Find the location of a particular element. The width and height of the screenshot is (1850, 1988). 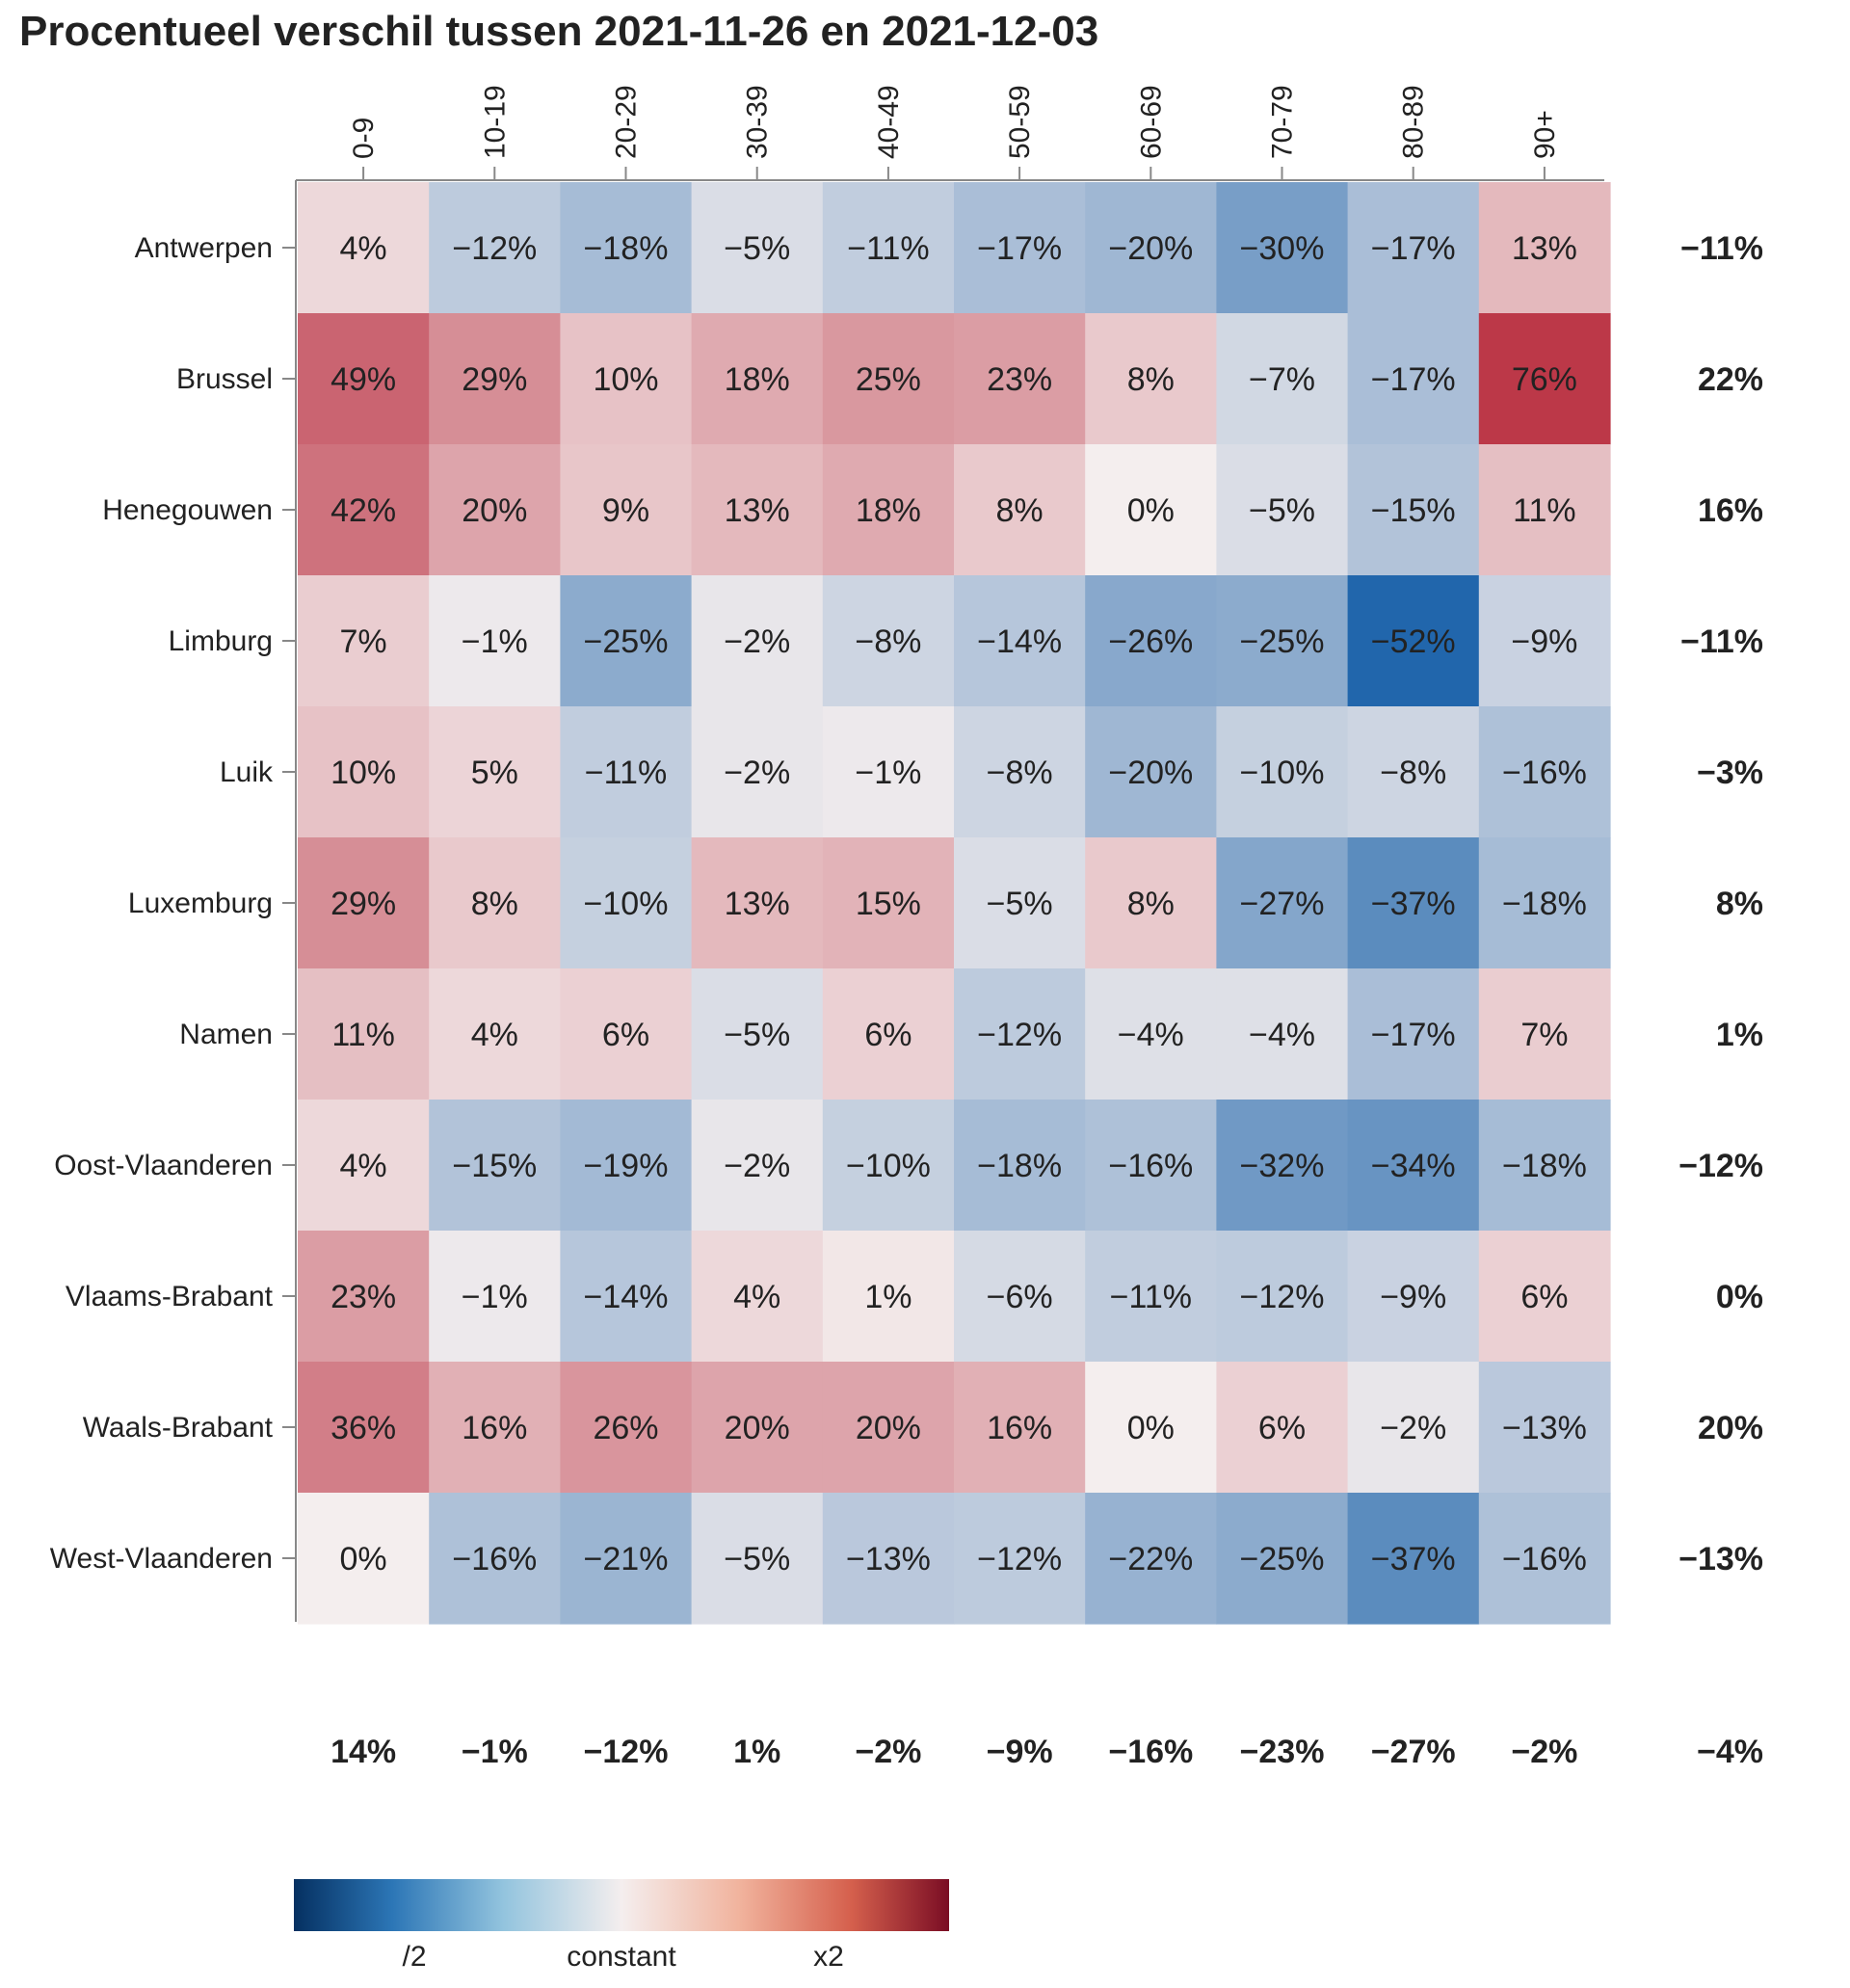

cell-value-label: −21% is located at coordinates (626, 1559).